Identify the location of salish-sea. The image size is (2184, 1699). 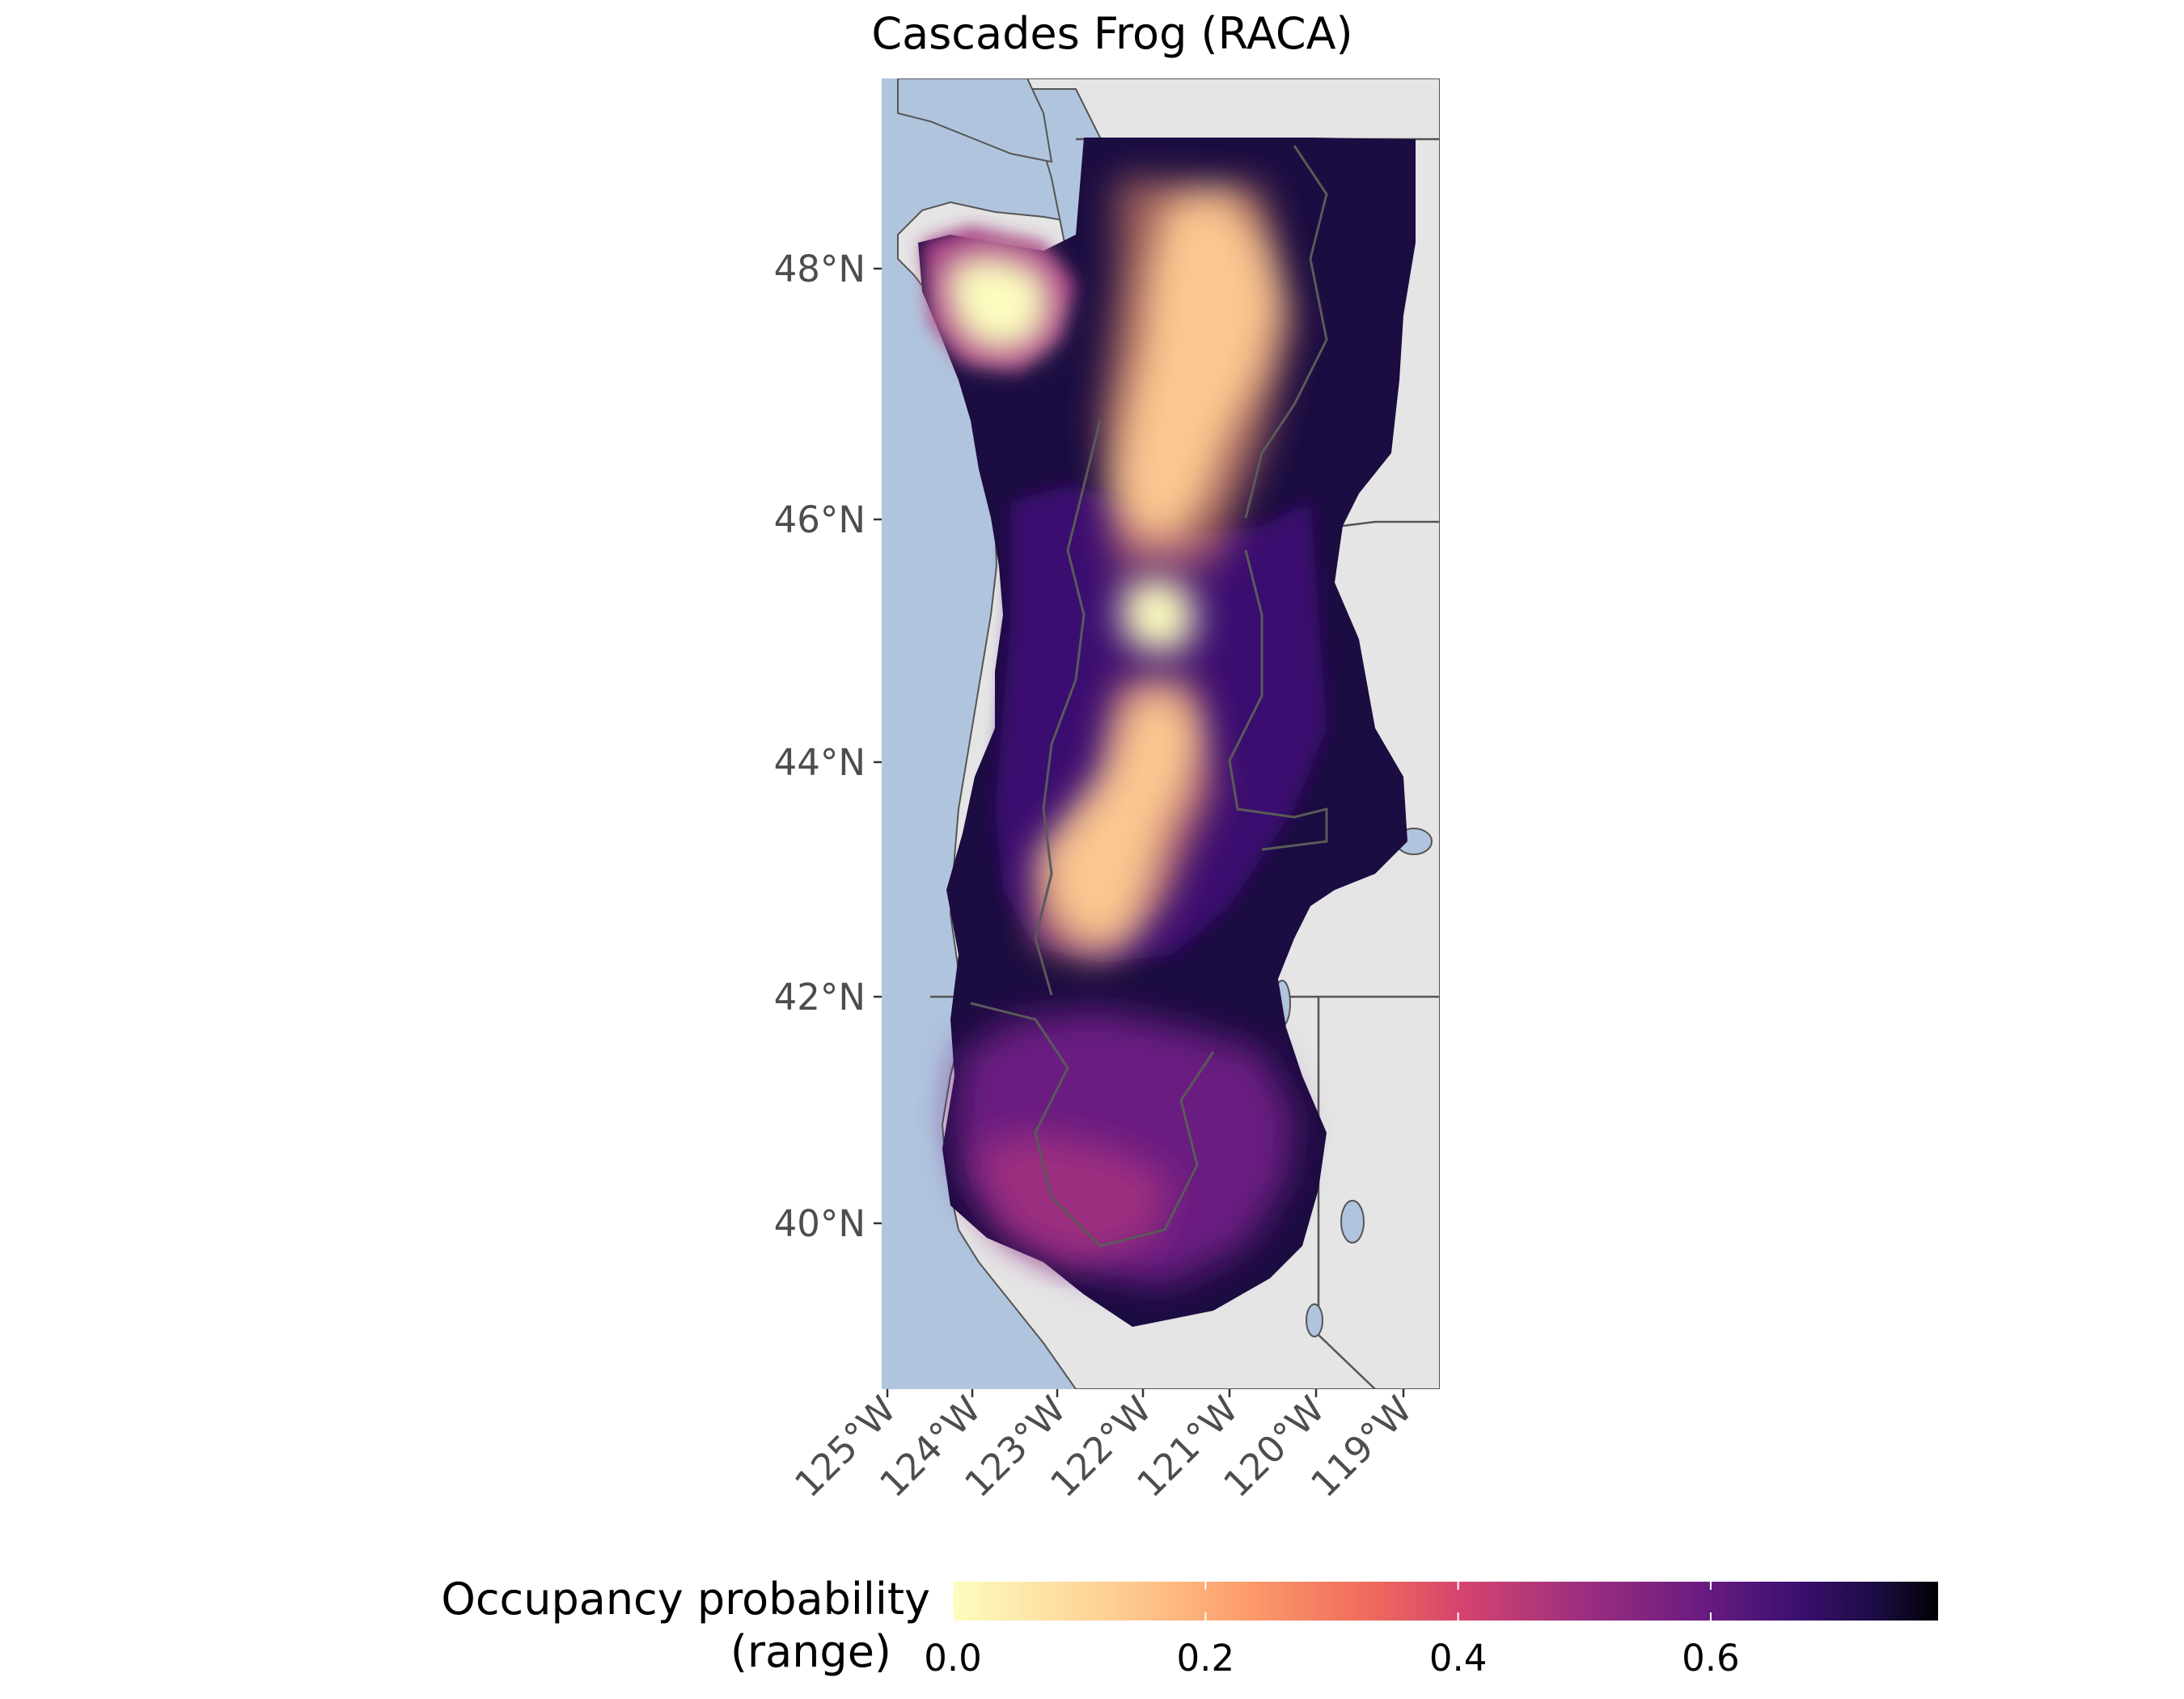
(975, 120).